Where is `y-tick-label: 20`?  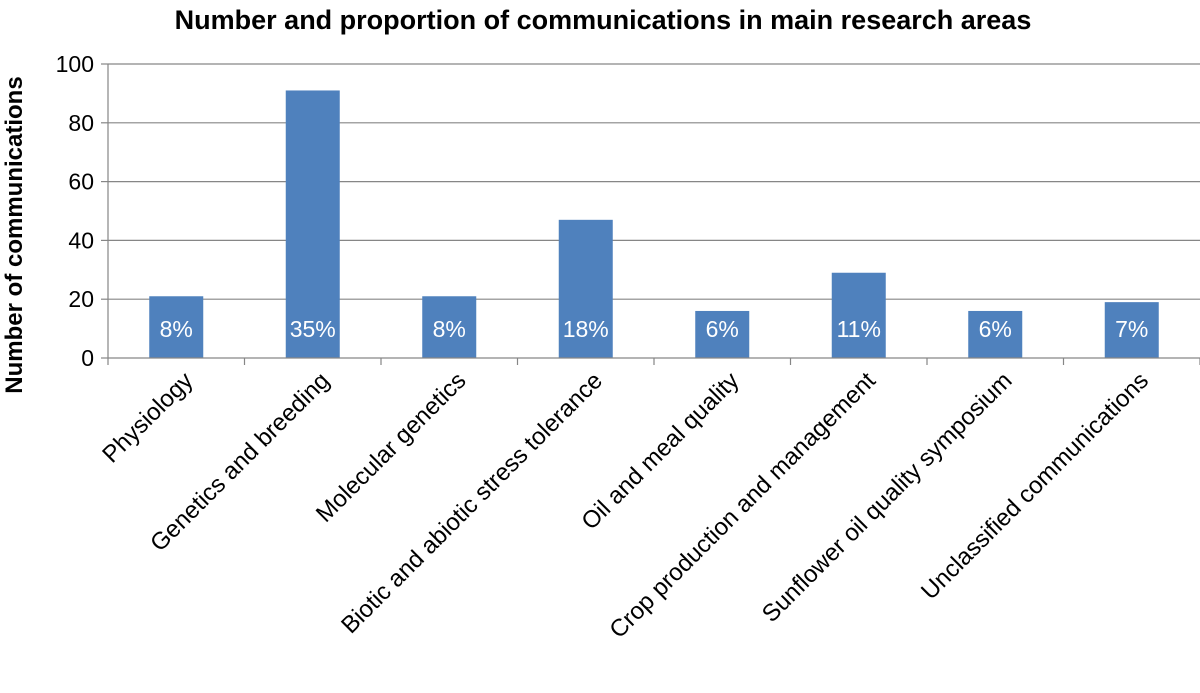
y-tick-label: 20 is located at coordinates (81, 299).